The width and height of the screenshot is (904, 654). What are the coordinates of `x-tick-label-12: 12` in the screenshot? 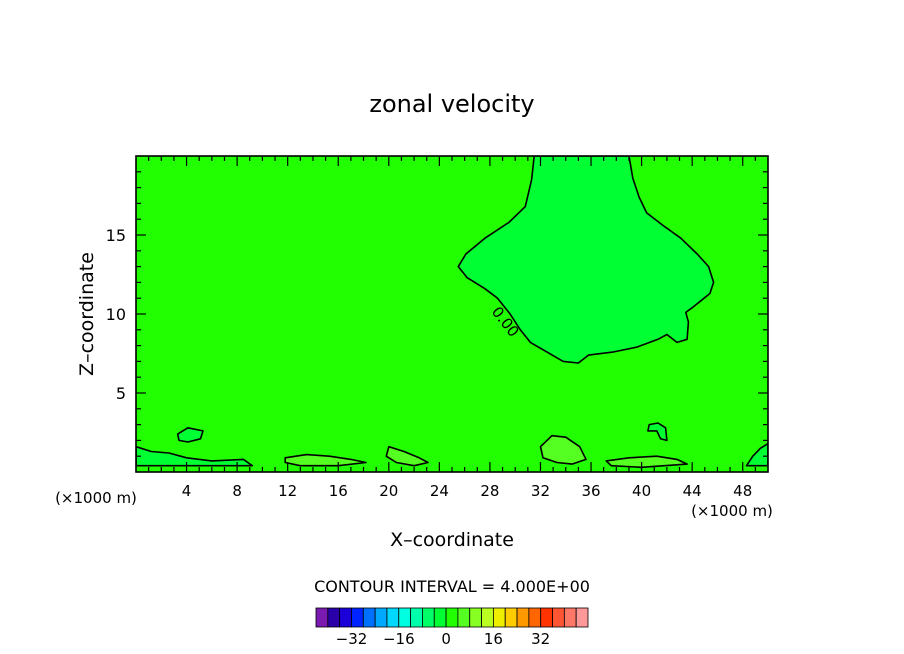 It's located at (287, 491).